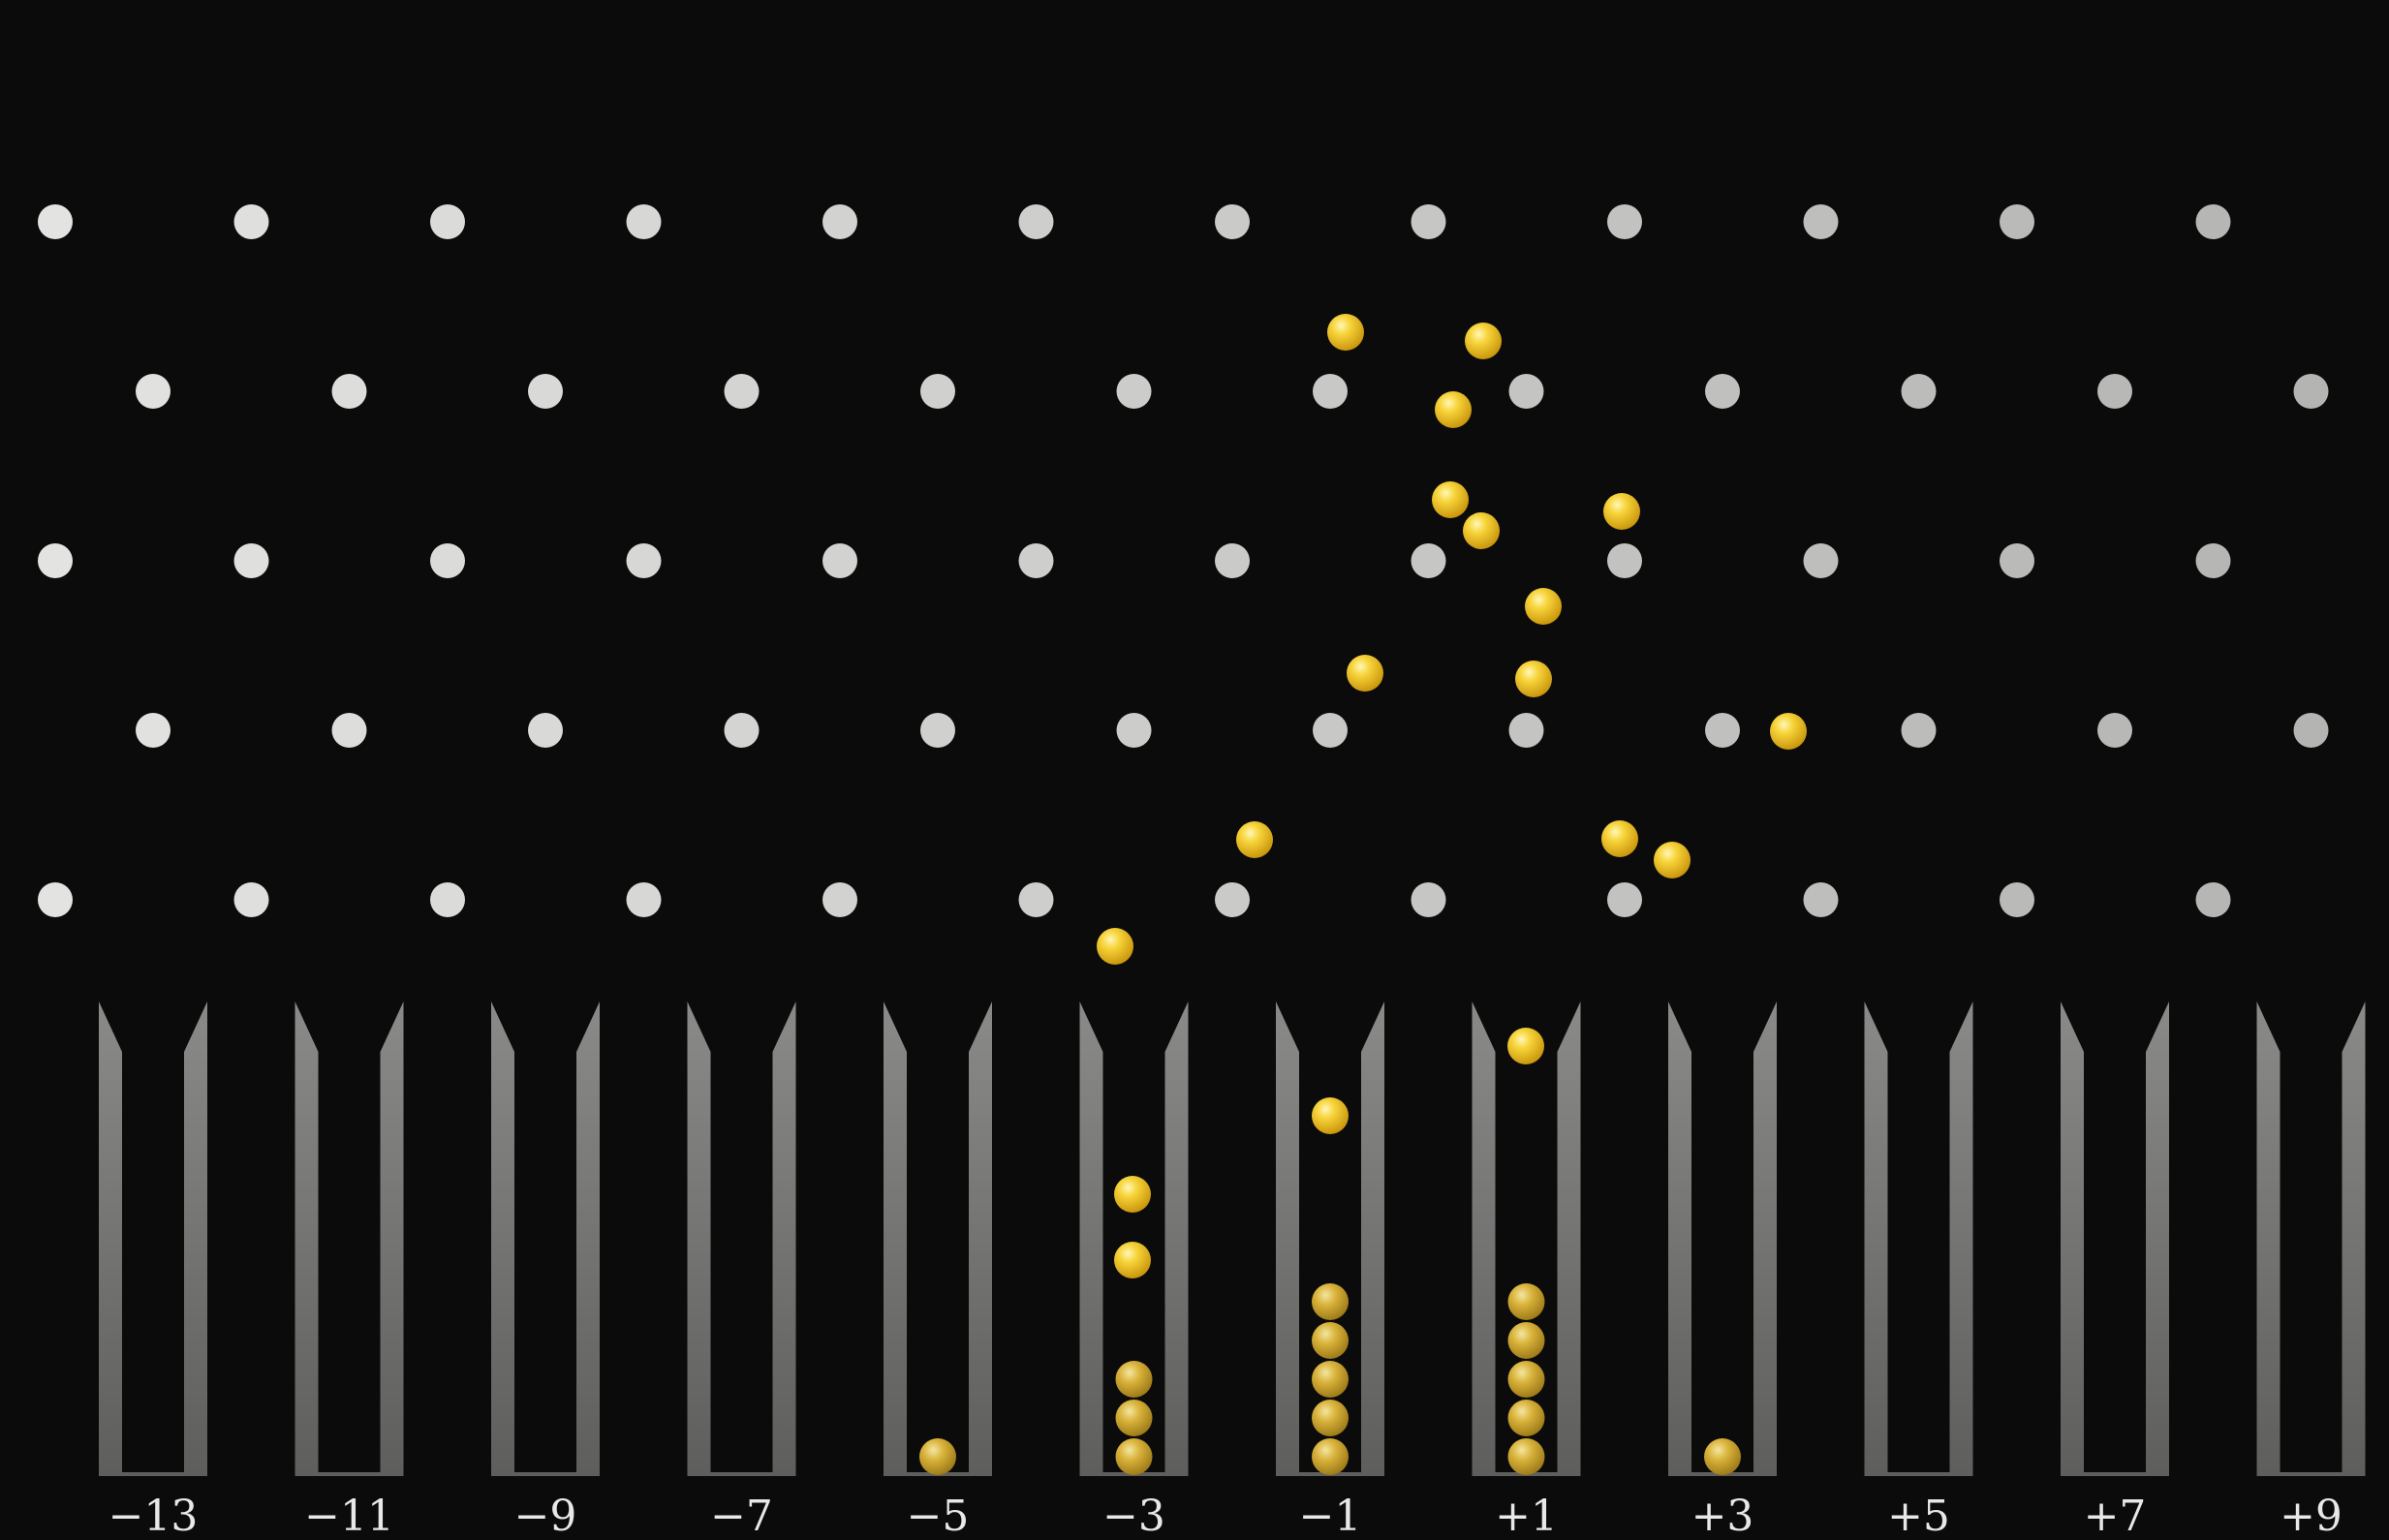 Image resolution: width=2389 pixels, height=1540 pixels. I want to click on bin-label: −11, so click(349, 1516).